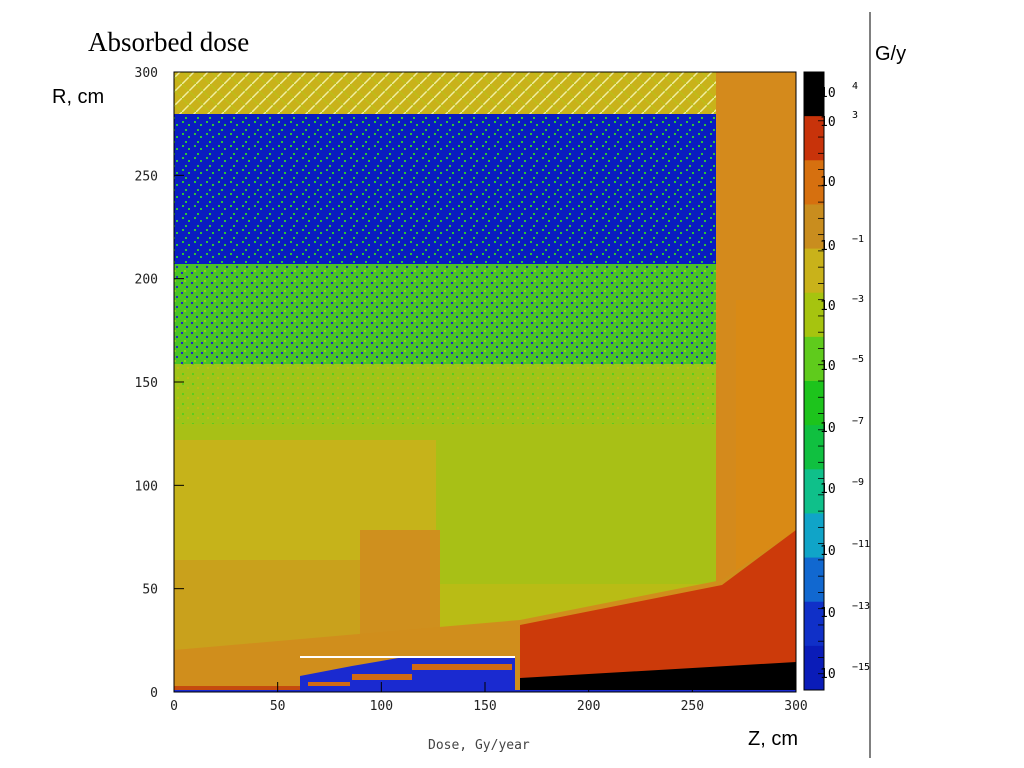  Describe the element at coordinates (278, 706) in the screenshot. I see `x-tick-label: 50` at that location.